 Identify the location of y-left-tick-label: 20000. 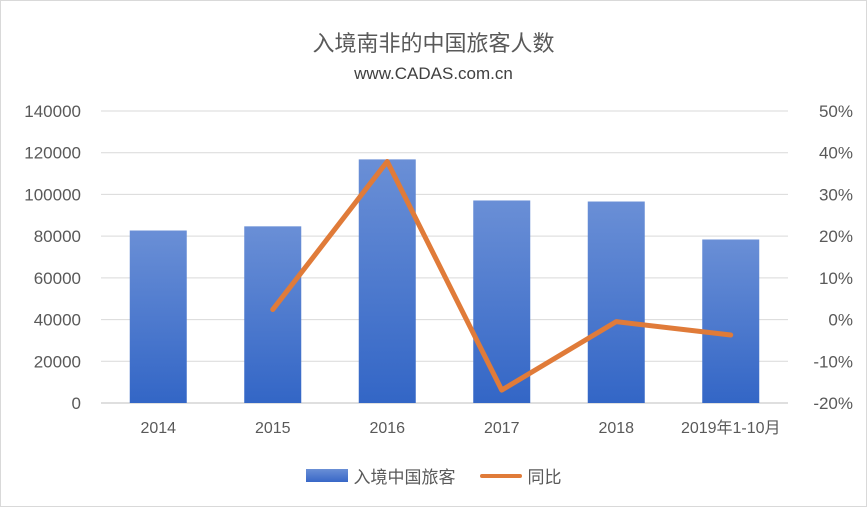
(57, 361).